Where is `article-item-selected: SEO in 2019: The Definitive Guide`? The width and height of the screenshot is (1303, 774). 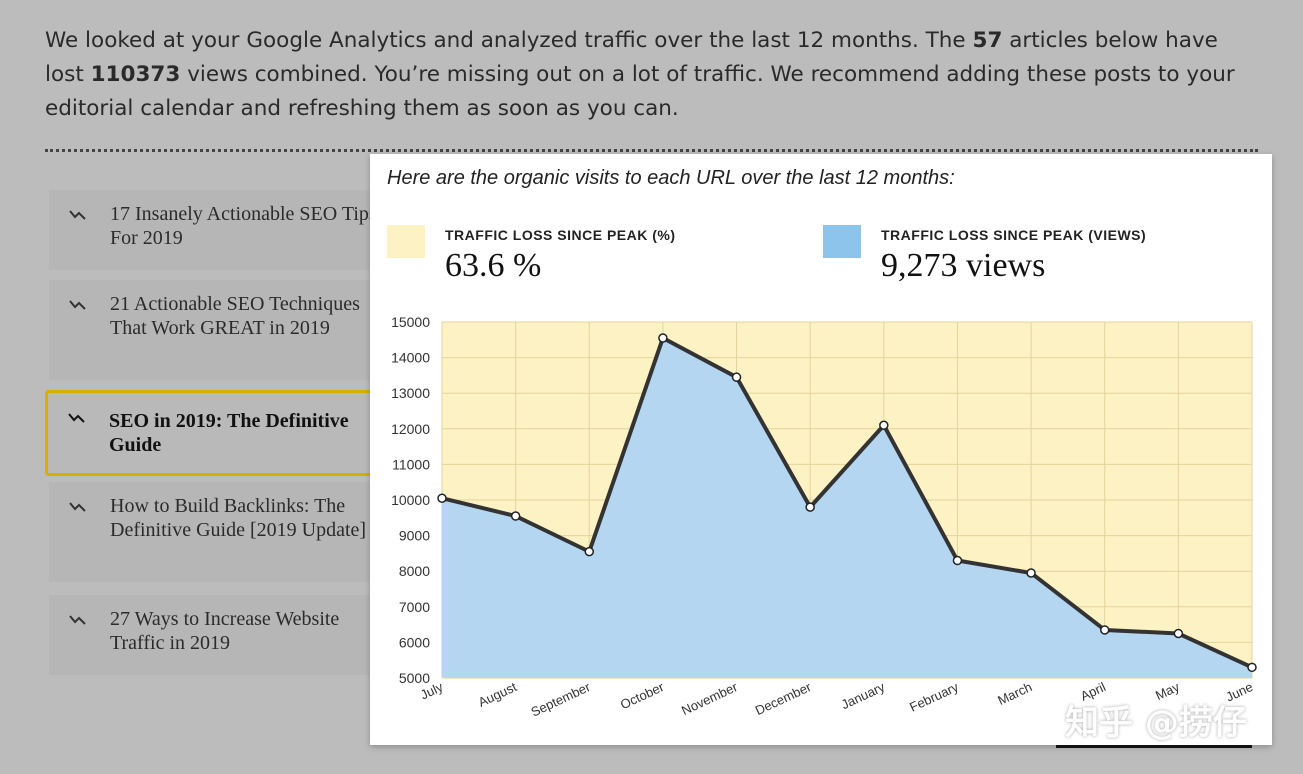
article-item-selected: SEO in 2019: The Definitive Guide is located at coordinates (213, 433).